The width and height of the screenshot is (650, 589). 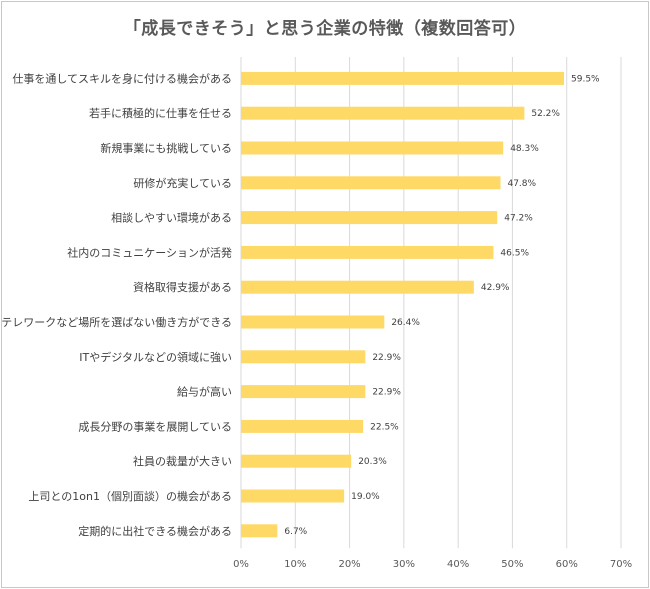 I want to click on x-tick-label: 30%, so click(x=404, y=564).